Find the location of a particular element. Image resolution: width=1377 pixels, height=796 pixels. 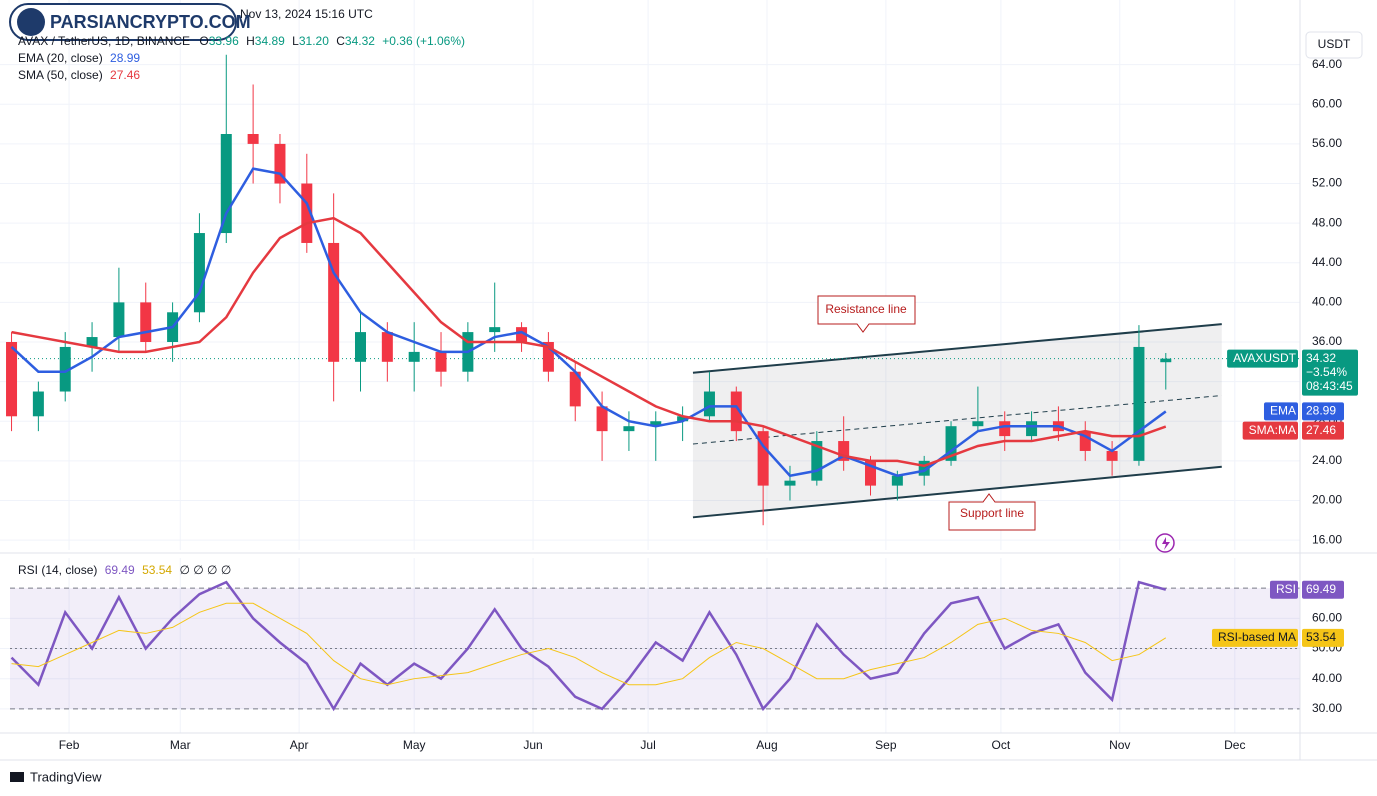

callout-box is located at coordinates (866, 314).